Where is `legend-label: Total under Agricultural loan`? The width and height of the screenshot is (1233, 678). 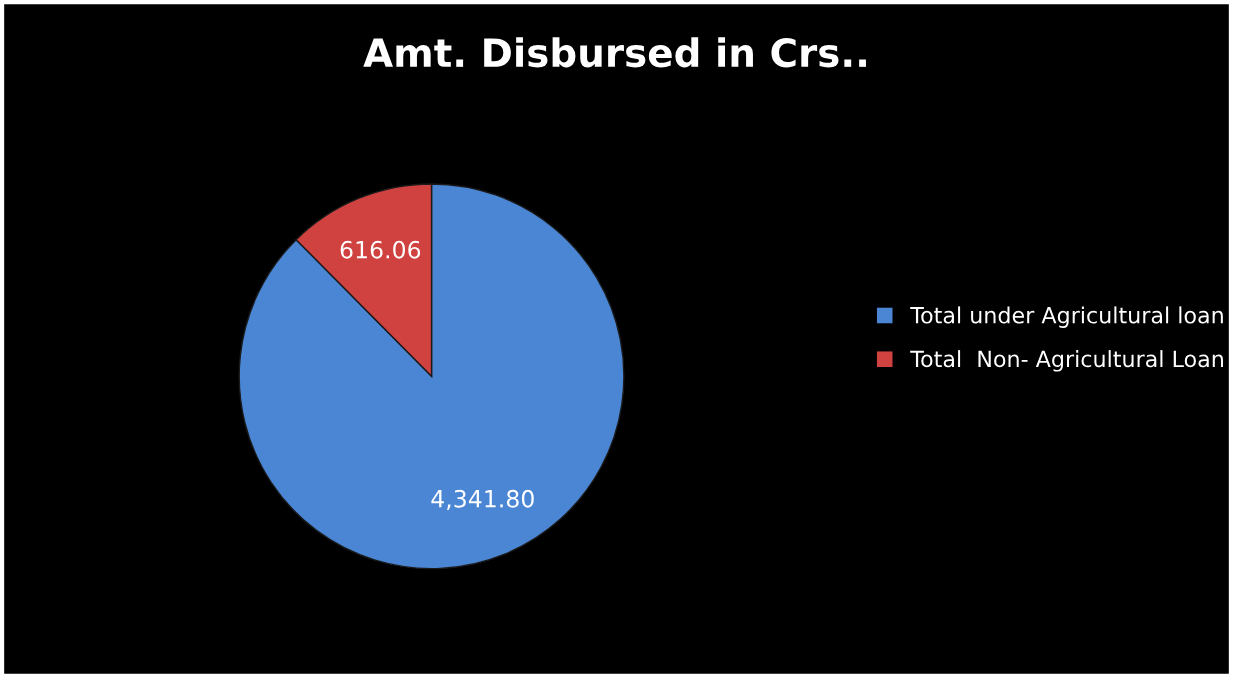 legend-label: Total under Agricultural loan is located at coordinates (1066, 317).